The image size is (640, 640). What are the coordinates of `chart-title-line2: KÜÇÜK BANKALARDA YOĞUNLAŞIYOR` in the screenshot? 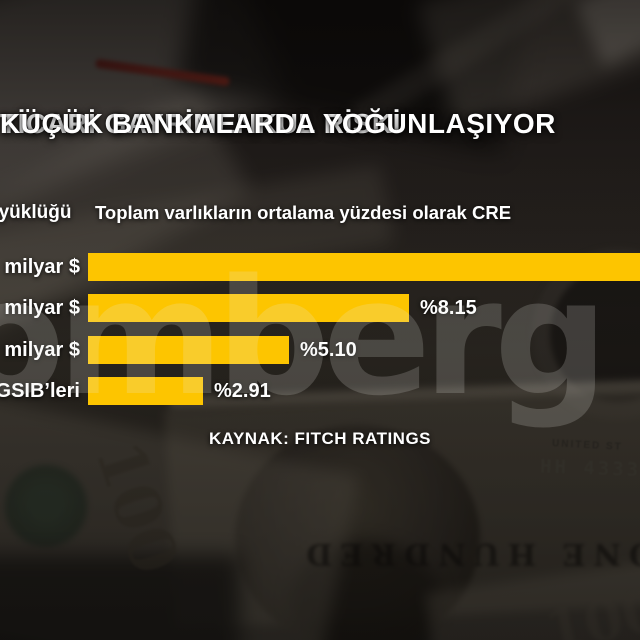 It's located at (278, 123).